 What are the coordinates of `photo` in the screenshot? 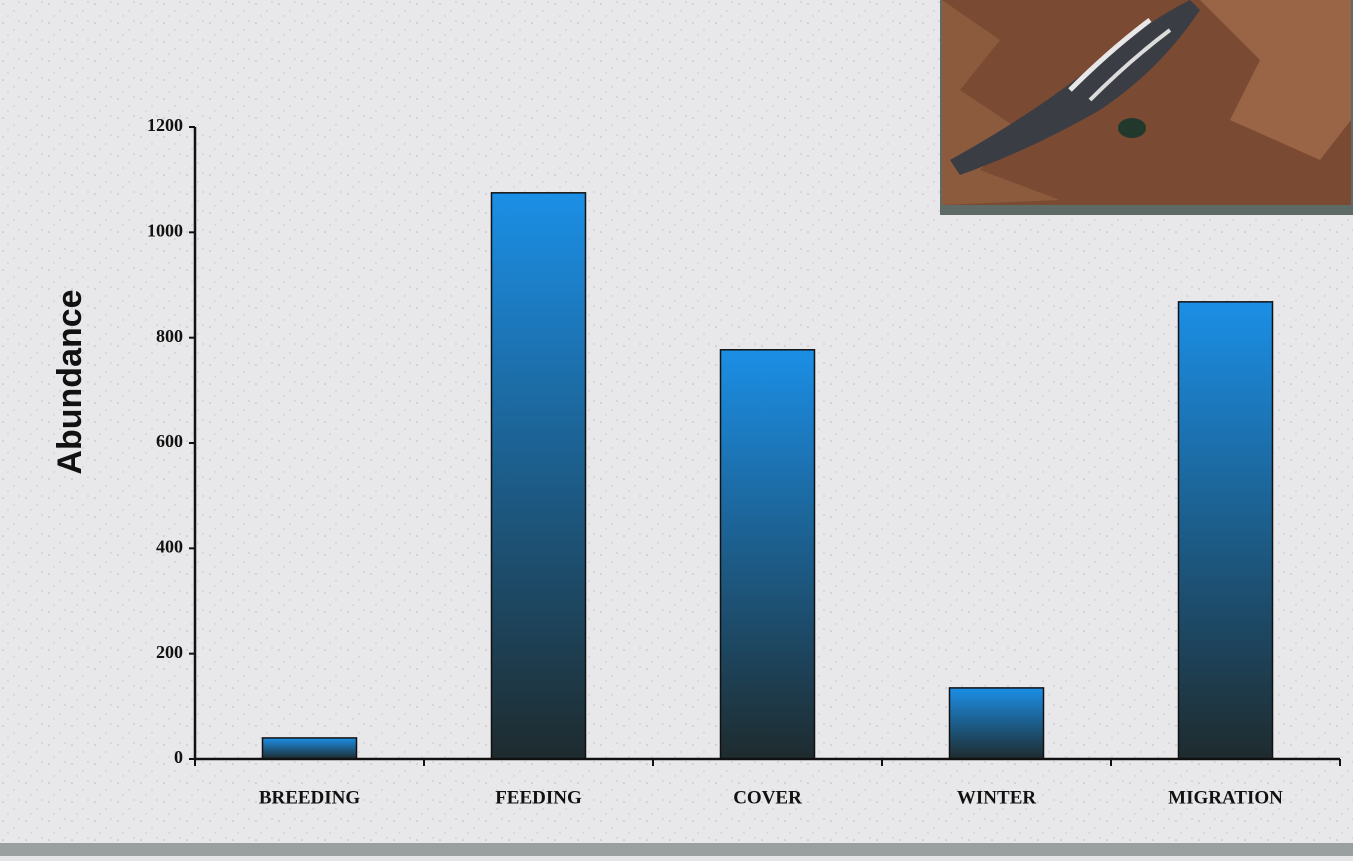 It's located at (1146, 107).